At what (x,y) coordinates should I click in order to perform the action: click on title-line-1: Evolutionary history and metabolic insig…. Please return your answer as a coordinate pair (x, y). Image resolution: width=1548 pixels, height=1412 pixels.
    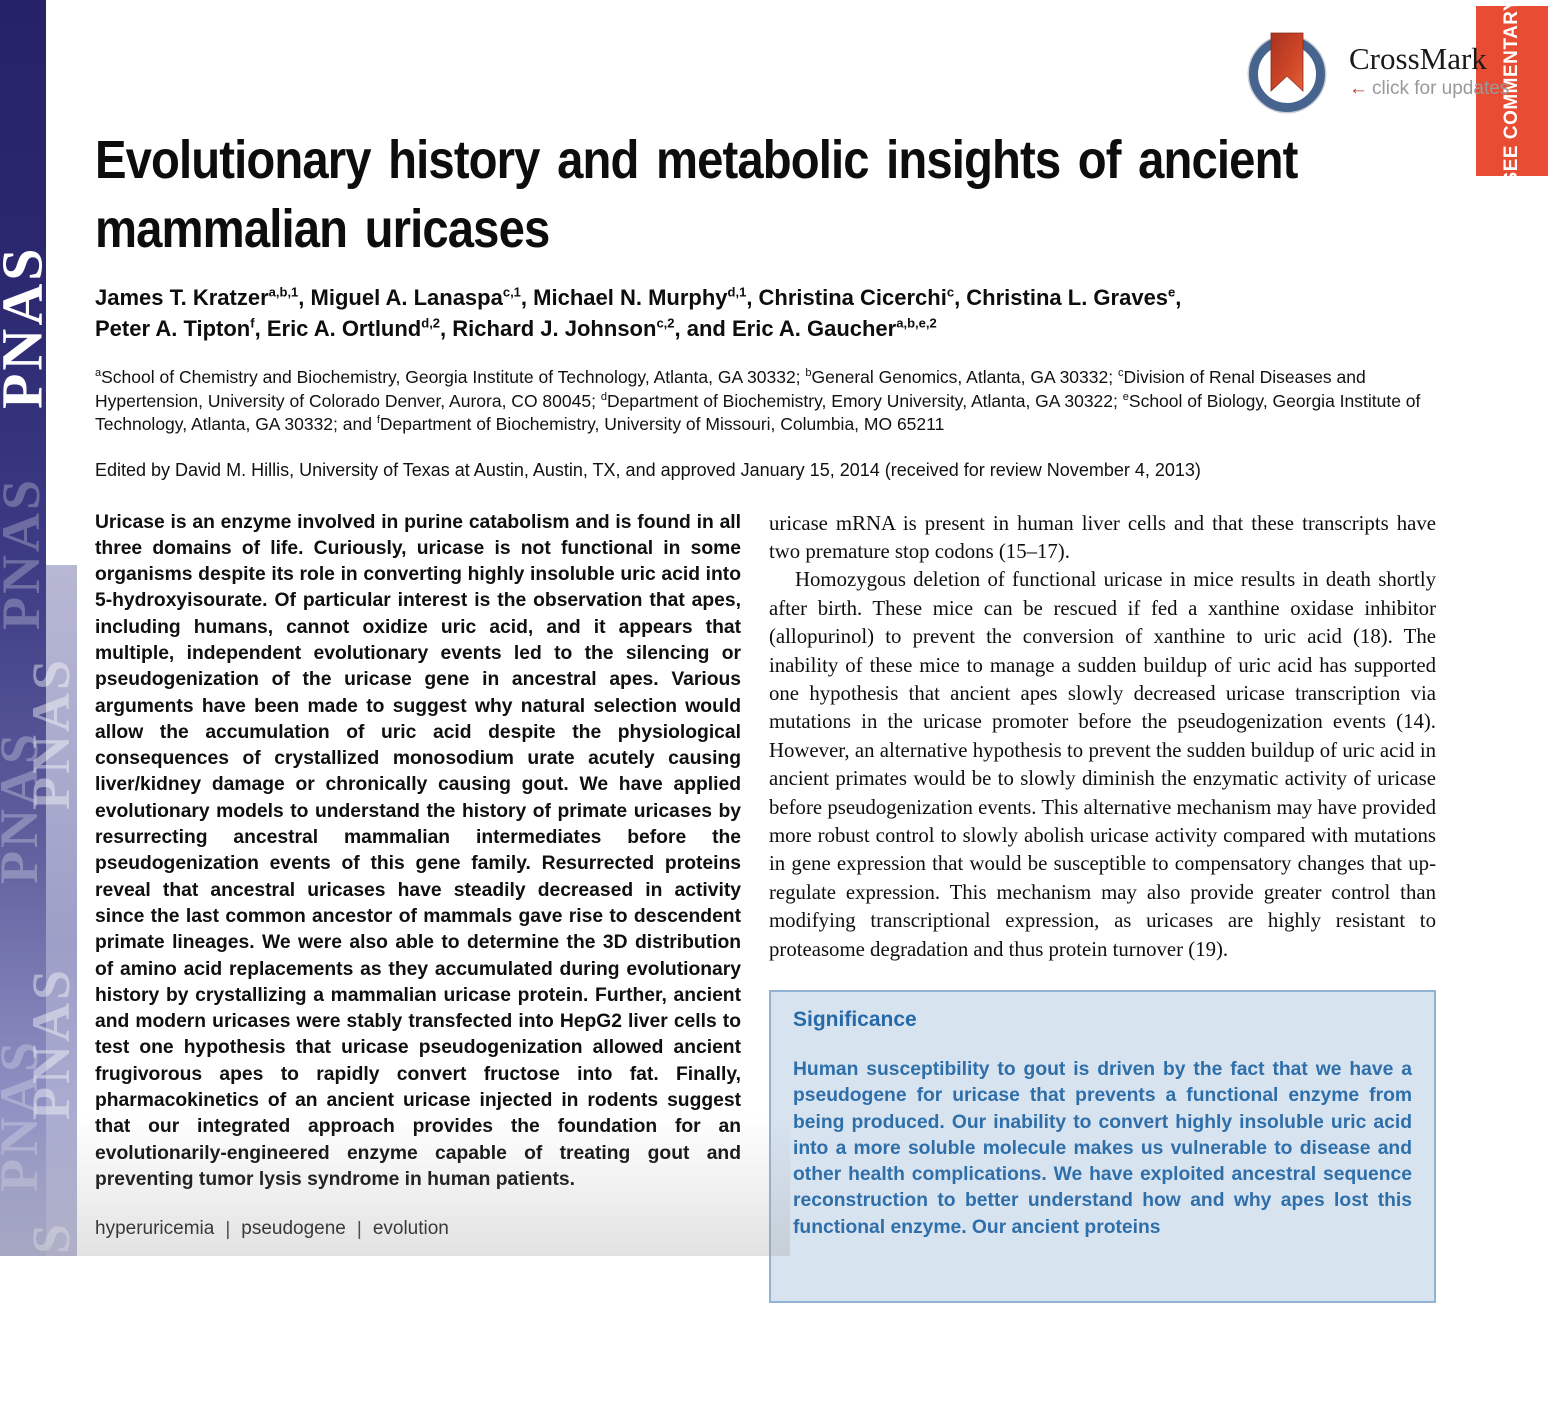
    Looking at the image, I should click on (696, 160).